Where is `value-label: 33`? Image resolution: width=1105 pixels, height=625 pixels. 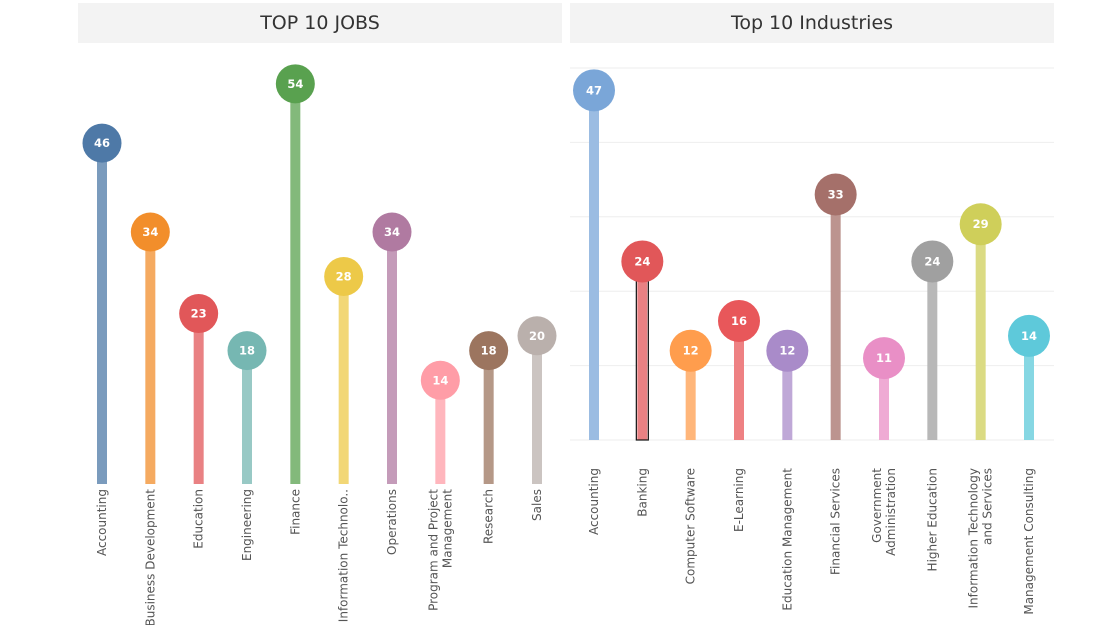
value-label: 33 is located at coordinates (836, 194).